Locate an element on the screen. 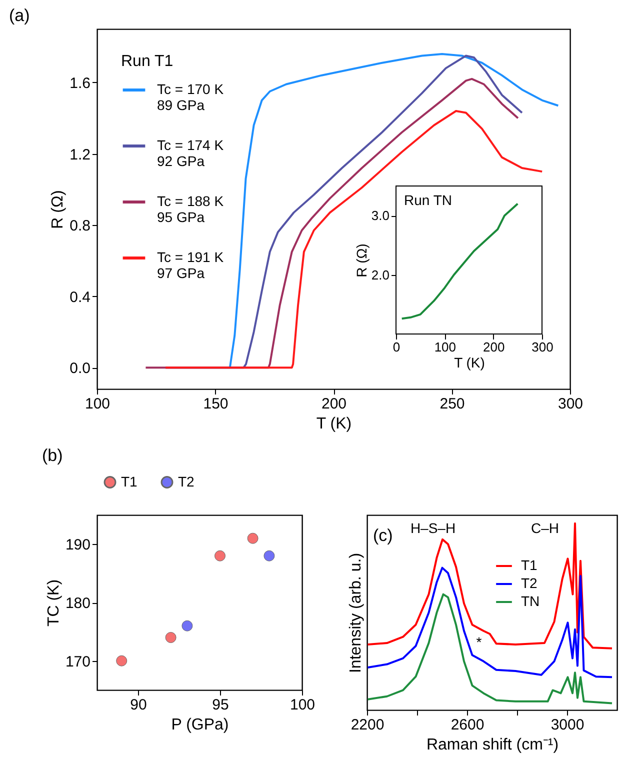  x-tick-label: 90 is located at coordinates (138, 705).